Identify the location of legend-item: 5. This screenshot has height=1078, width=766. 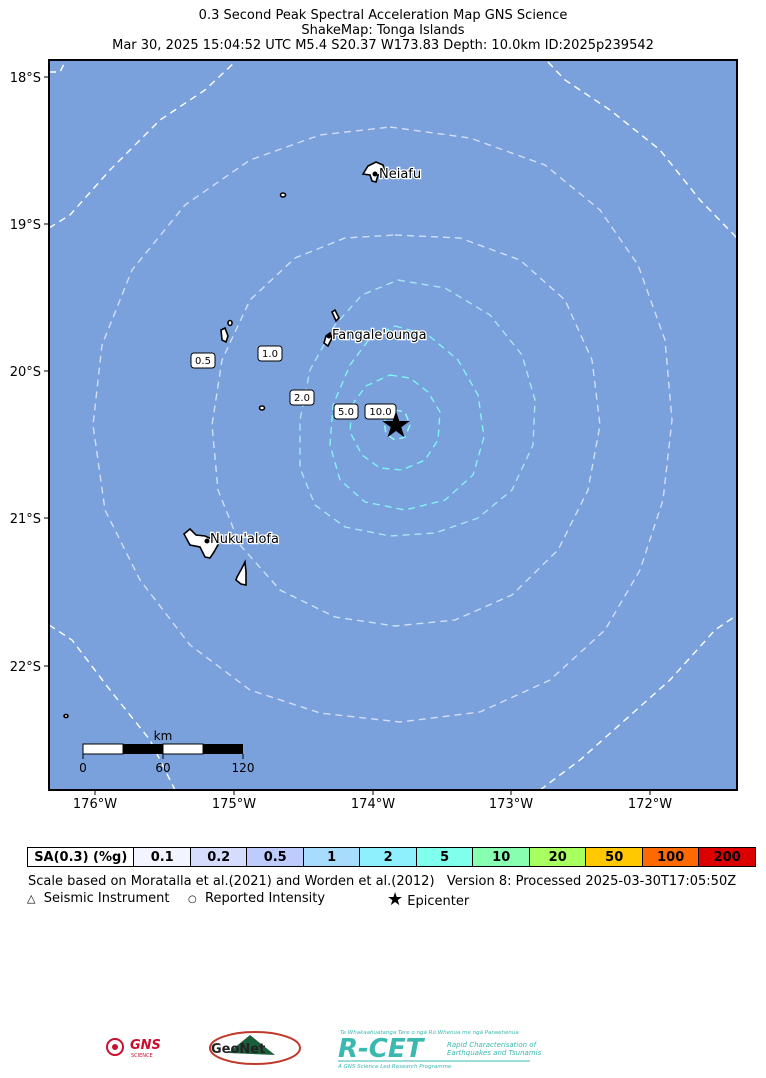
(444, 857).